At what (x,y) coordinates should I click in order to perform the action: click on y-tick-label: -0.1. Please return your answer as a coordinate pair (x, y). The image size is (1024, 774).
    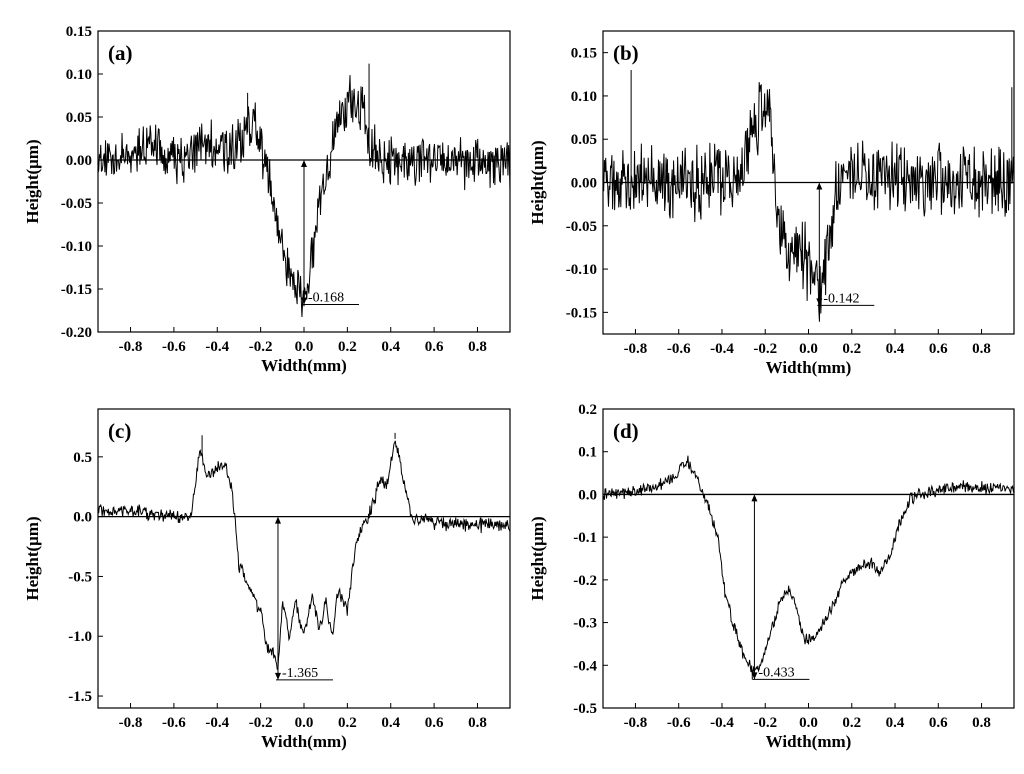
    Looking at the image, I should click on (585, 538).